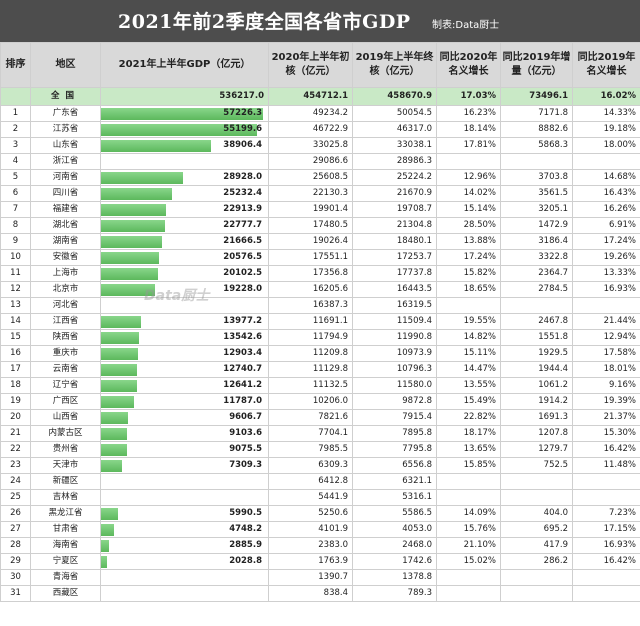  I want to click on table-cell-gdp-2019: 5586.5, so click(394, 513).